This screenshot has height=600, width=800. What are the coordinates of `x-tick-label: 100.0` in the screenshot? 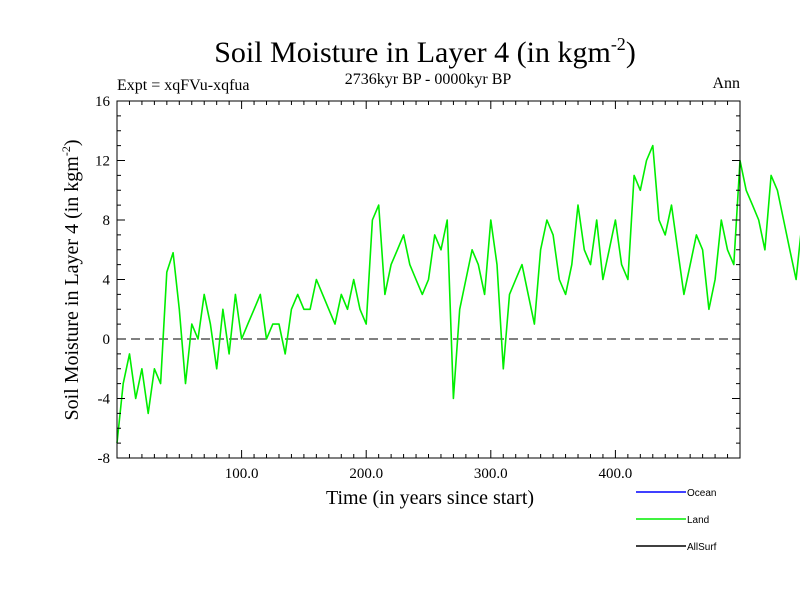 It's located at (242, 474).